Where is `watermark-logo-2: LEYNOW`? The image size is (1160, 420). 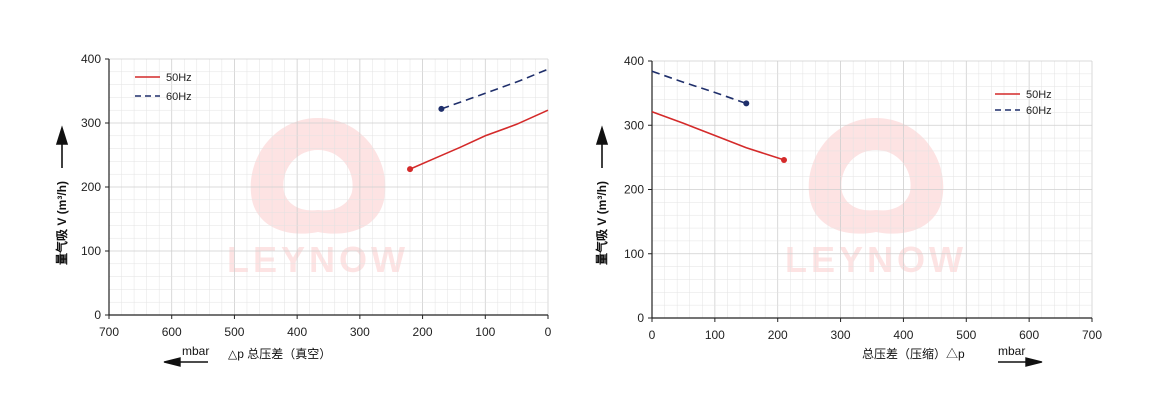 watermark-logo-2: LEYNOW is located at coordinates (876, 199).